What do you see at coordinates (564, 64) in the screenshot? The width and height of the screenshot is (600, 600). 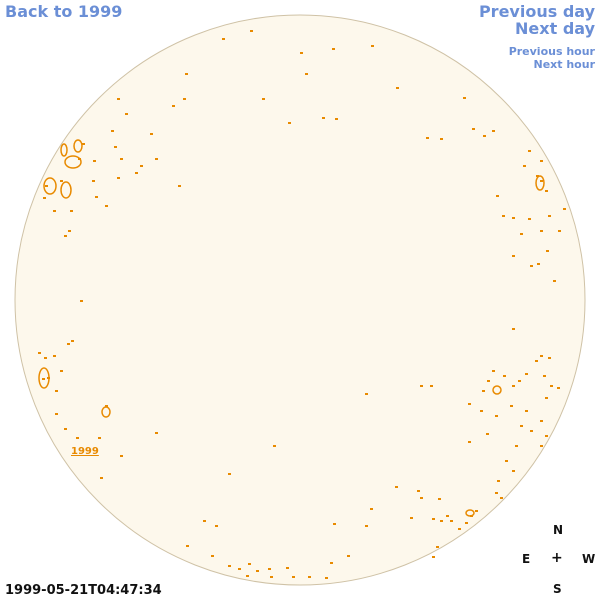 I see `next-hour-link: Next hour` at bounding box center [564, 64].